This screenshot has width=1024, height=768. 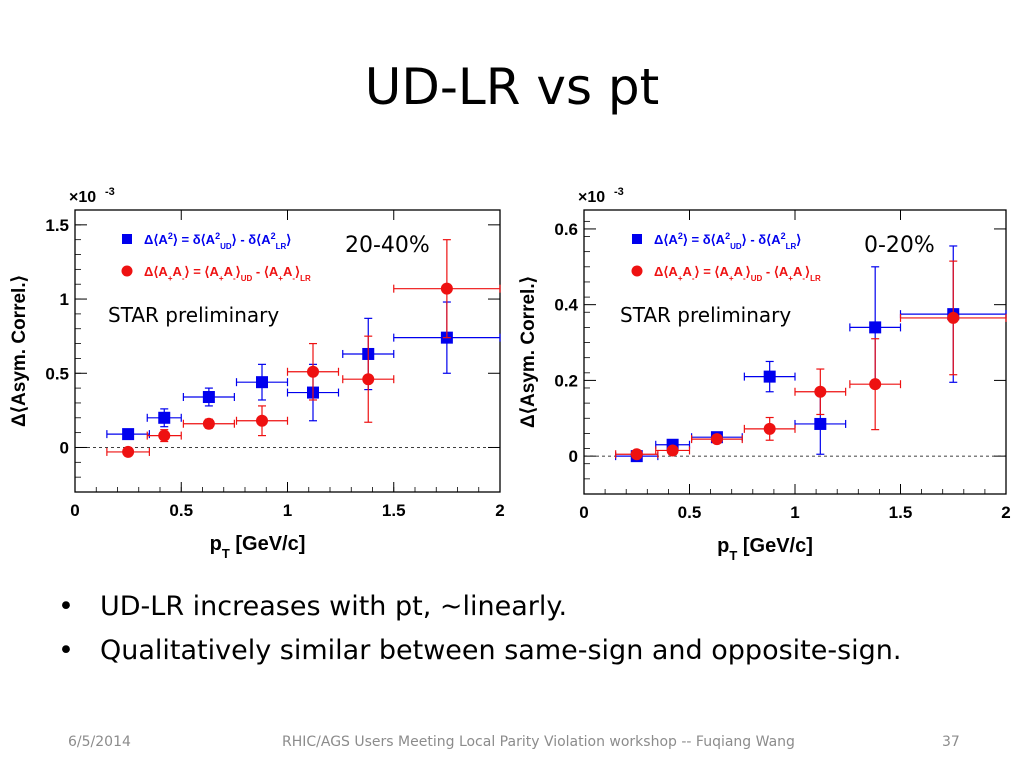 I want to click on y-tick-label: 0.6, so click(x=566, y=229).